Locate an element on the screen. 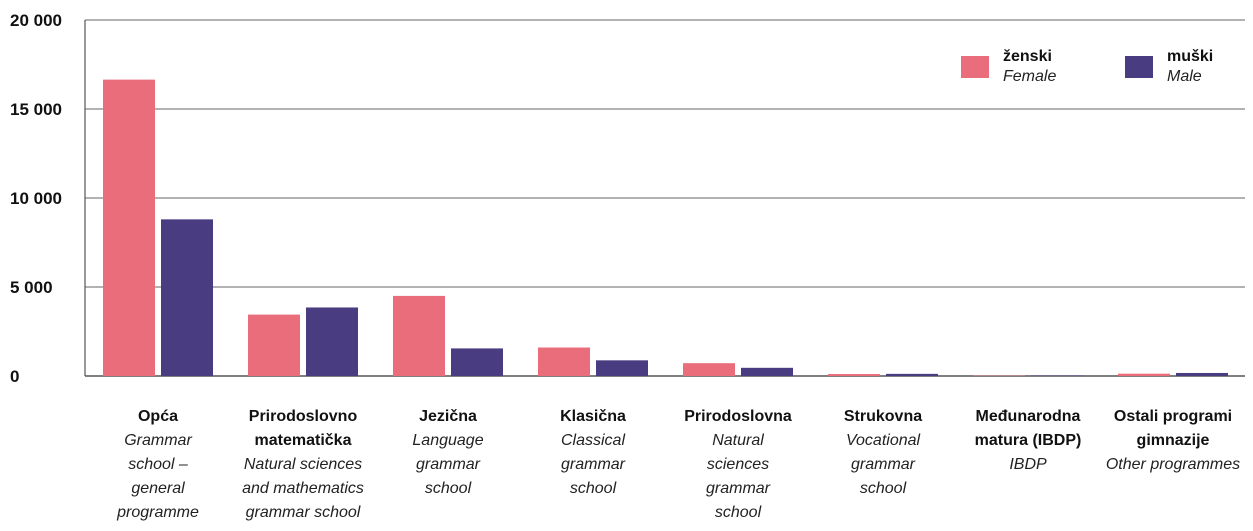 Image resolution: width=1253 pixels, height=531 pixels. x-tick-label-english: Natural sciences is located at coordinates (303, 464).